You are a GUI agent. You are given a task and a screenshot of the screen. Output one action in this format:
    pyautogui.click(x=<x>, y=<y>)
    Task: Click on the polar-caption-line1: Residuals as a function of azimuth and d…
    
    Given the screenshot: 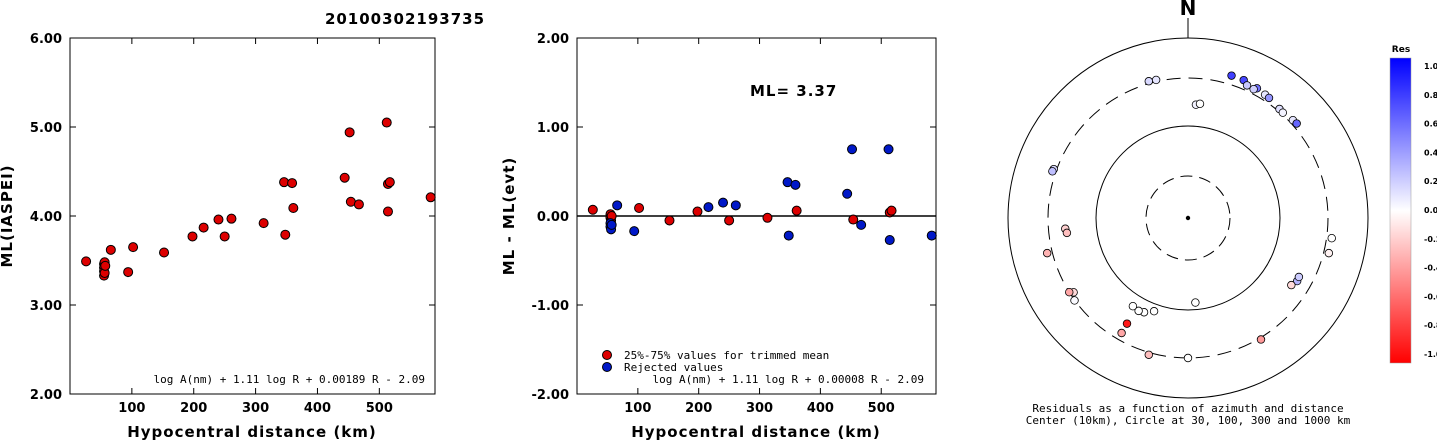 What is the action you would take?
    pyautogui.click(x=1187, y=408)
    